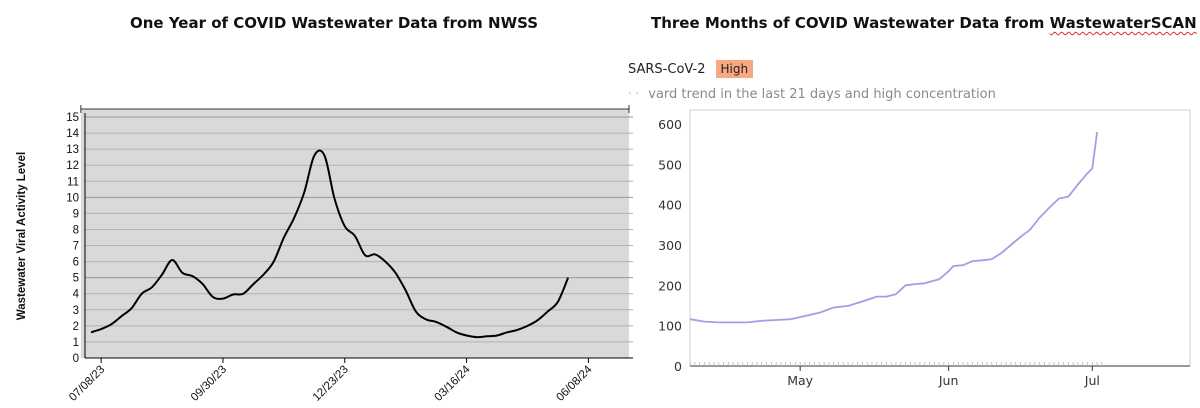 The width and height of the screenshot is (1200, 408). What do you see at coordinates (670, 124) in the screenshot?
I see `y-tick-label: 600` at bounding box center [670, 124].